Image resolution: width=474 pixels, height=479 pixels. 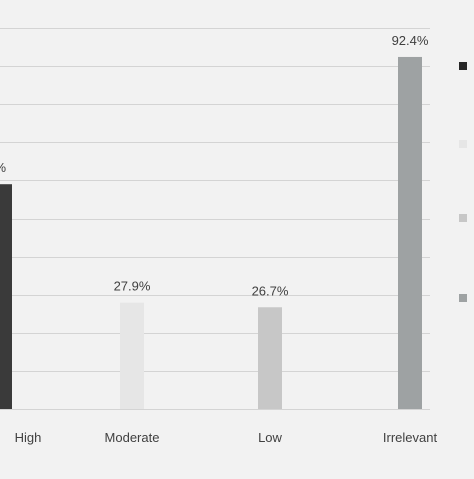 What do you see at coordinates (6, 296) in the screenshot?
I see `bar-high` at bounding box center [6, 296].